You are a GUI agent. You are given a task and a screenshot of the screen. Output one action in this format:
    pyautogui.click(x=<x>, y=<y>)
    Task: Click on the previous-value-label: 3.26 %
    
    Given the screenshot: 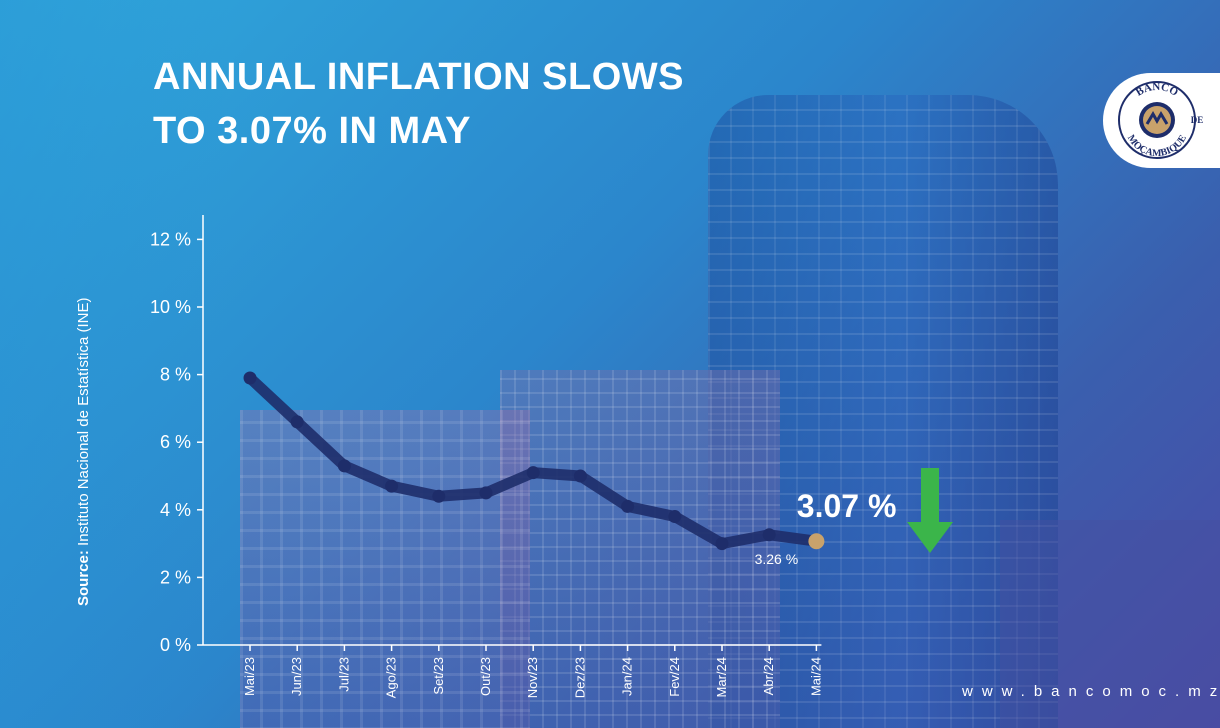 What is the action you would take?
    pyautogui.click(x=777, y=559)
    